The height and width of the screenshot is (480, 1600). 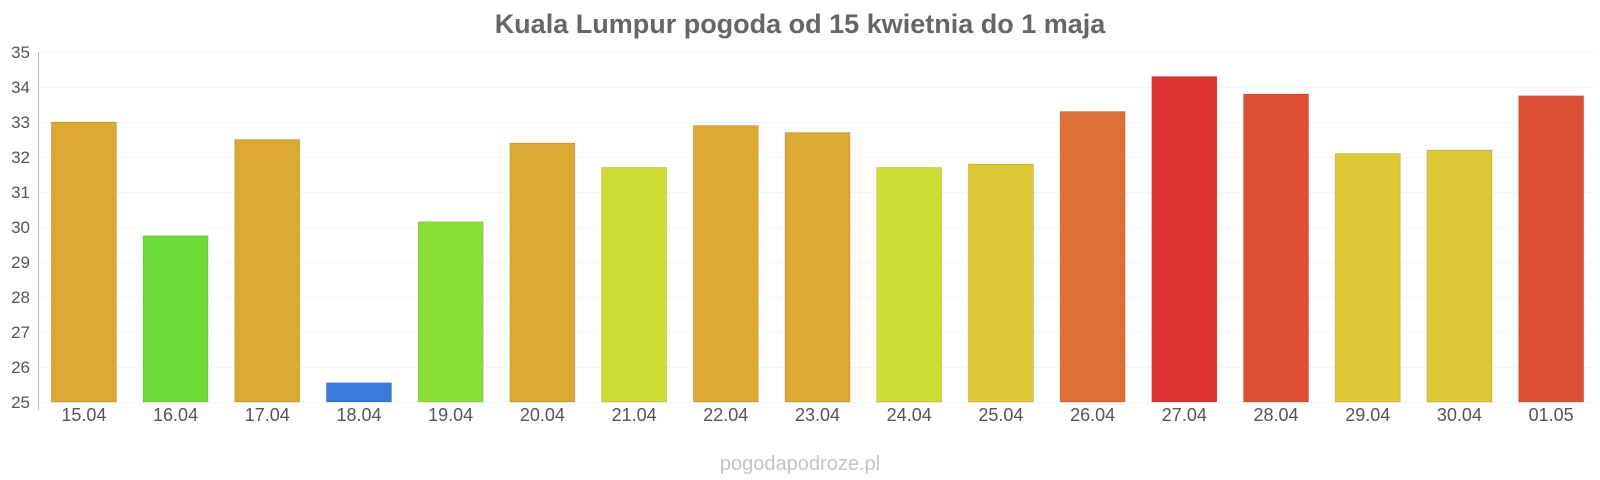 I want to click on x-tick-label: 15.04, so click(x=83, y=415).